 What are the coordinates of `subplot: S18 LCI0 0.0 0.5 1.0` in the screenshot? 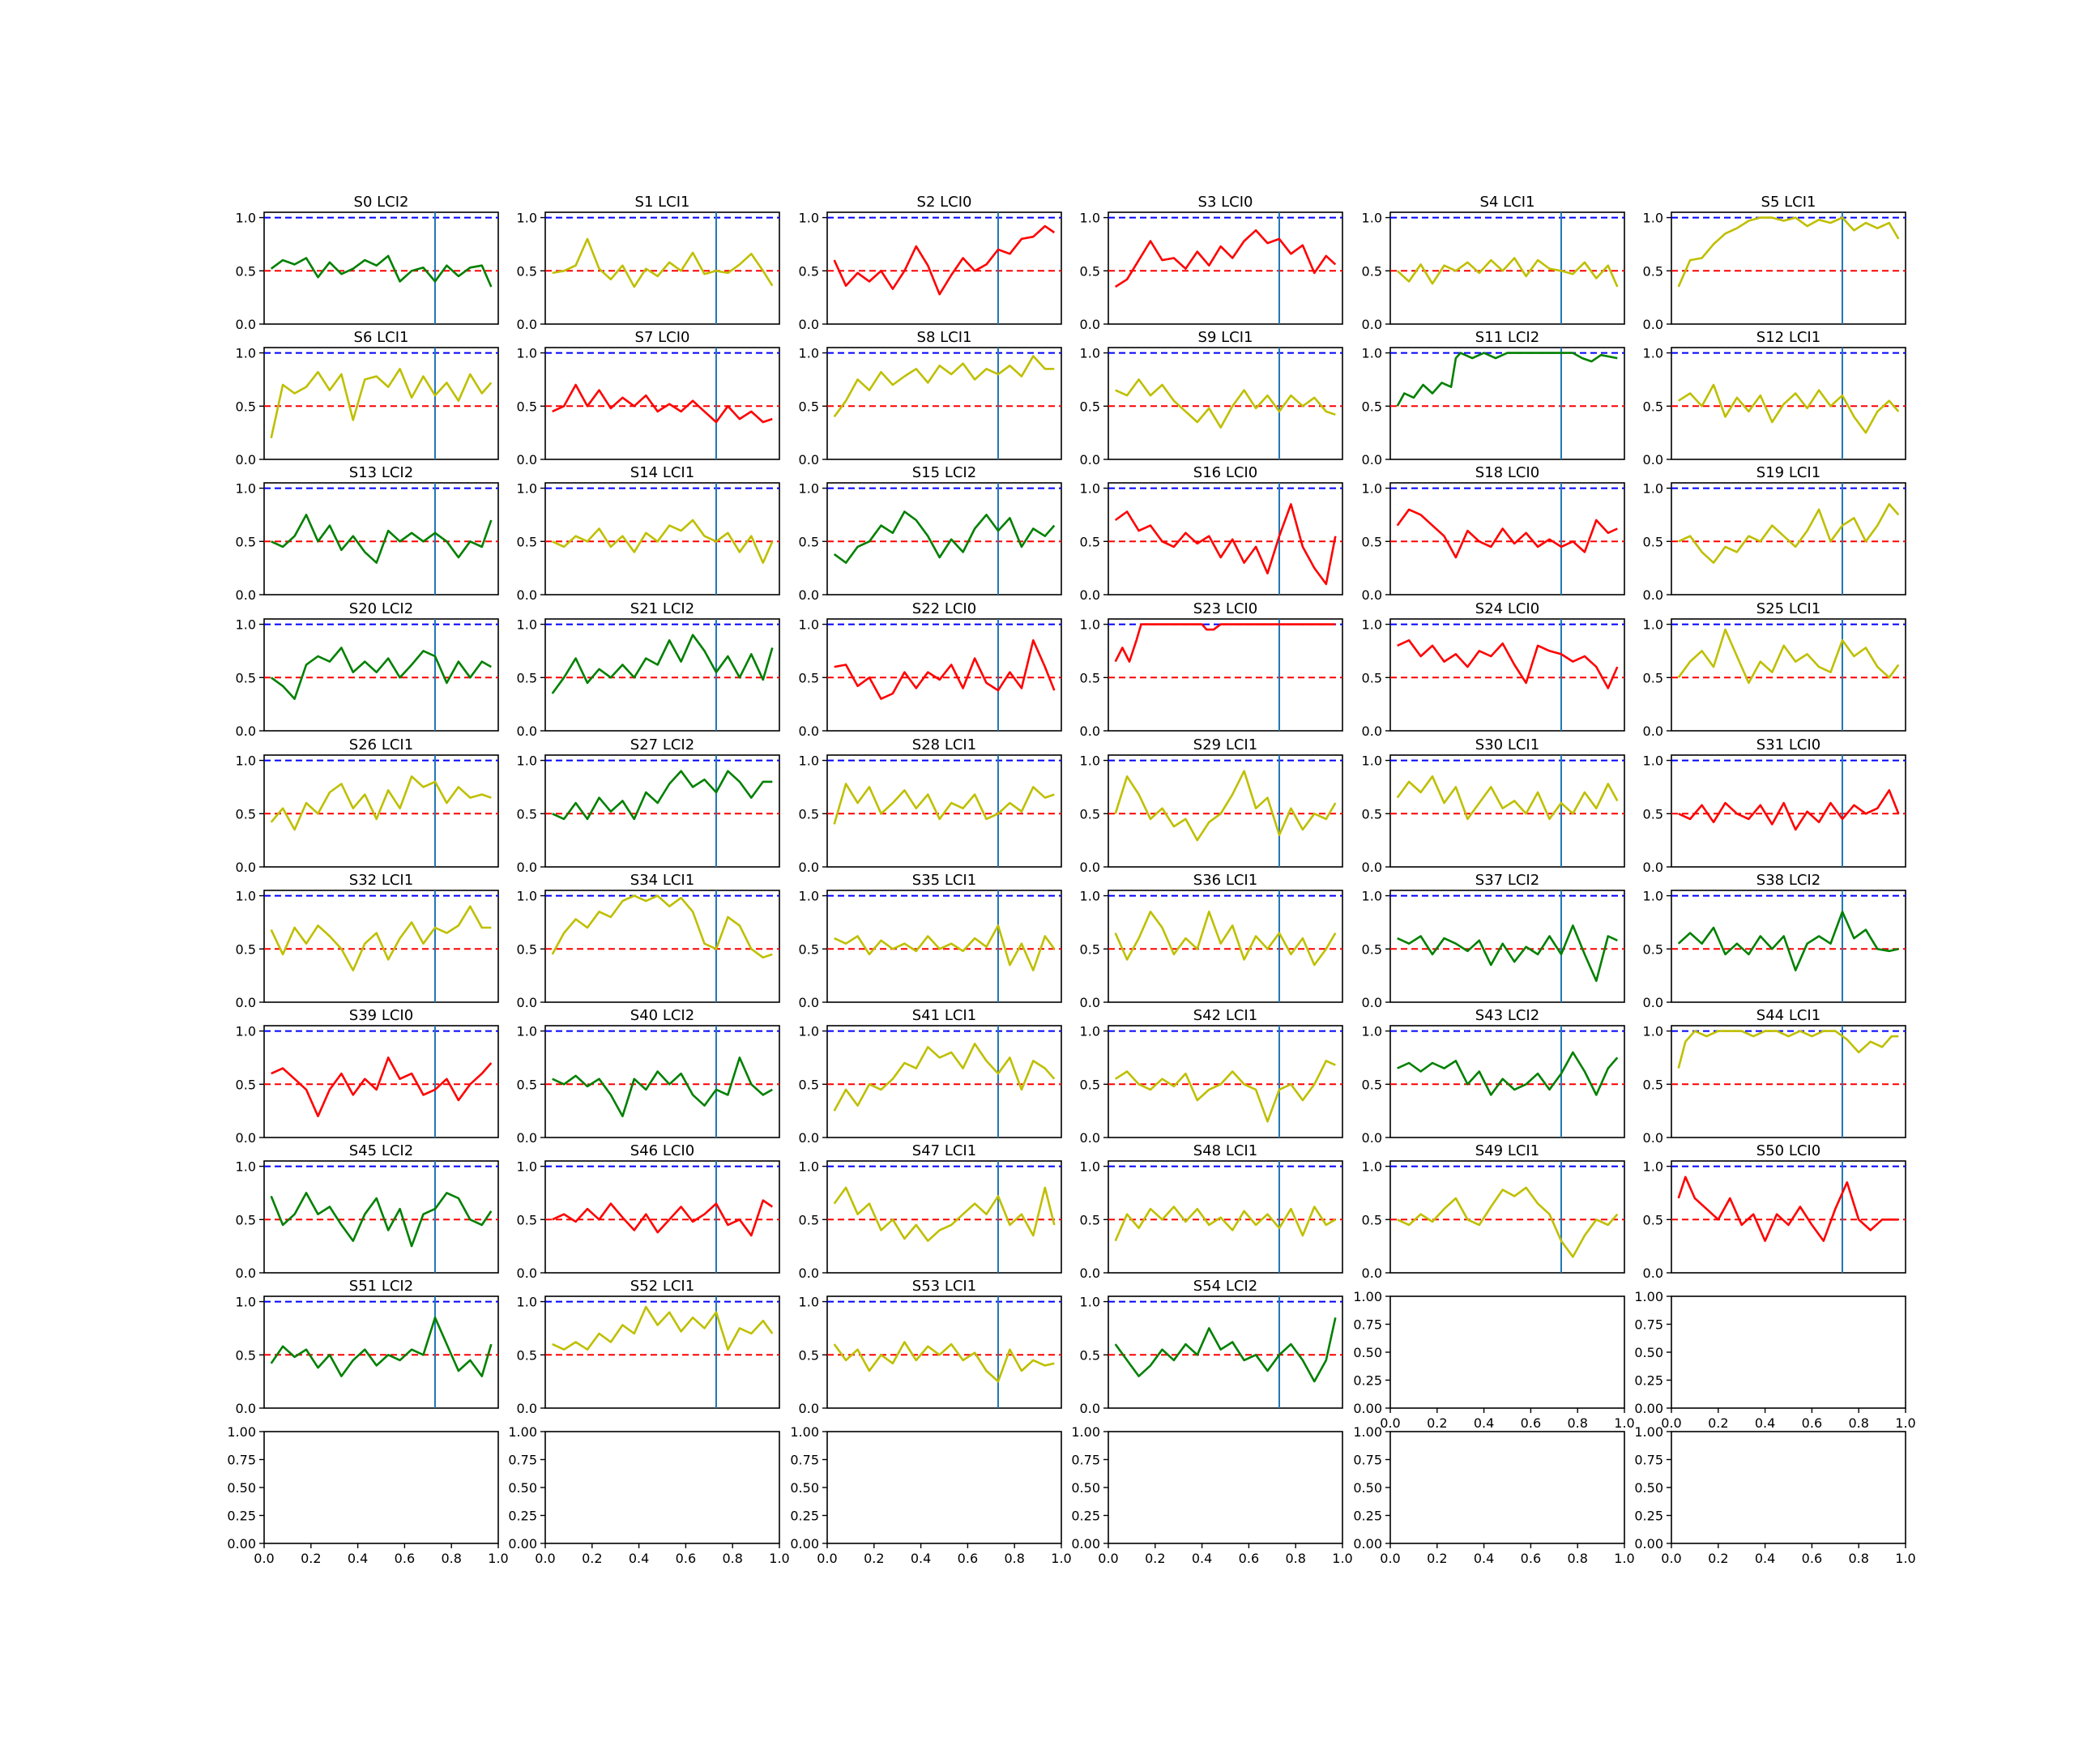 It's located at (1493, 533).